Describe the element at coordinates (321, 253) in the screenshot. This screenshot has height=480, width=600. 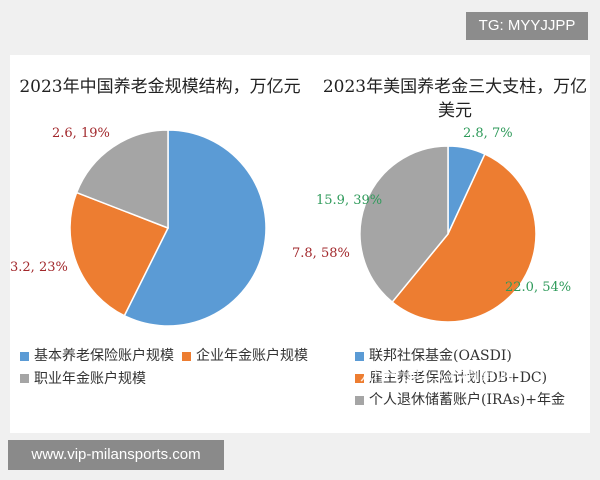
I see `china-data-label-0: 7.8, 58%` at that location.